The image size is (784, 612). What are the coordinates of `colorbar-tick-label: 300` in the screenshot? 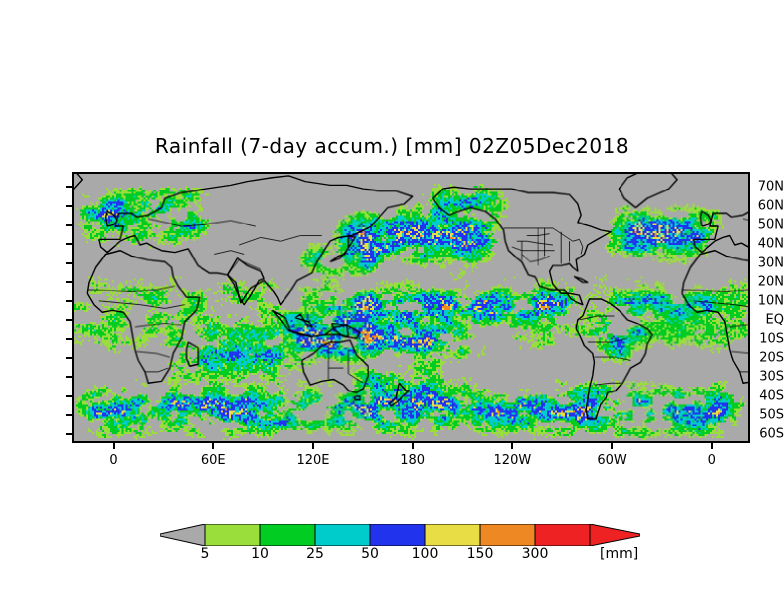 It's located at (535, 554).